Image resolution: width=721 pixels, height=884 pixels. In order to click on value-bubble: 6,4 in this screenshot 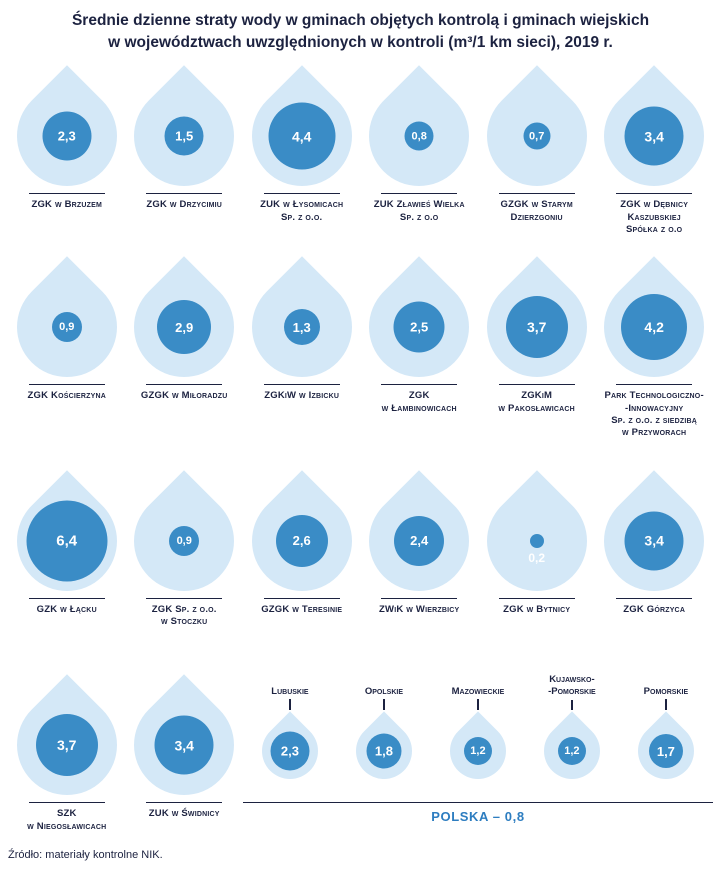, I will do `click(67, 541)`.